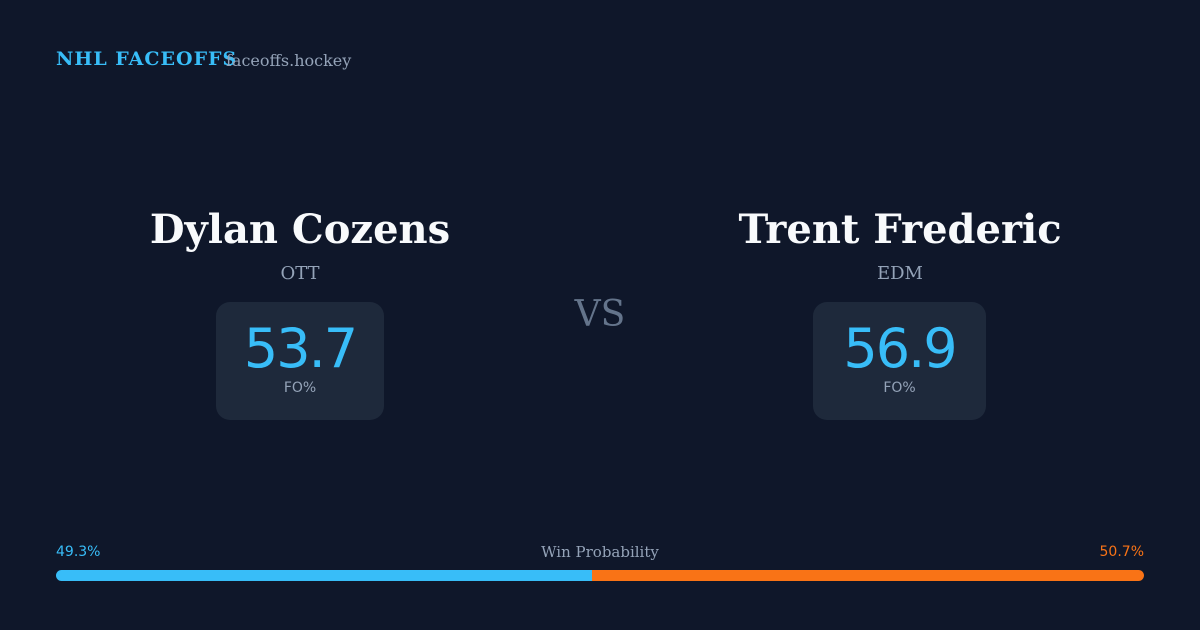 This screenshot has width=1200, height=630. I want to click on brand: NHL FACEOFFS, so click(147, 59).